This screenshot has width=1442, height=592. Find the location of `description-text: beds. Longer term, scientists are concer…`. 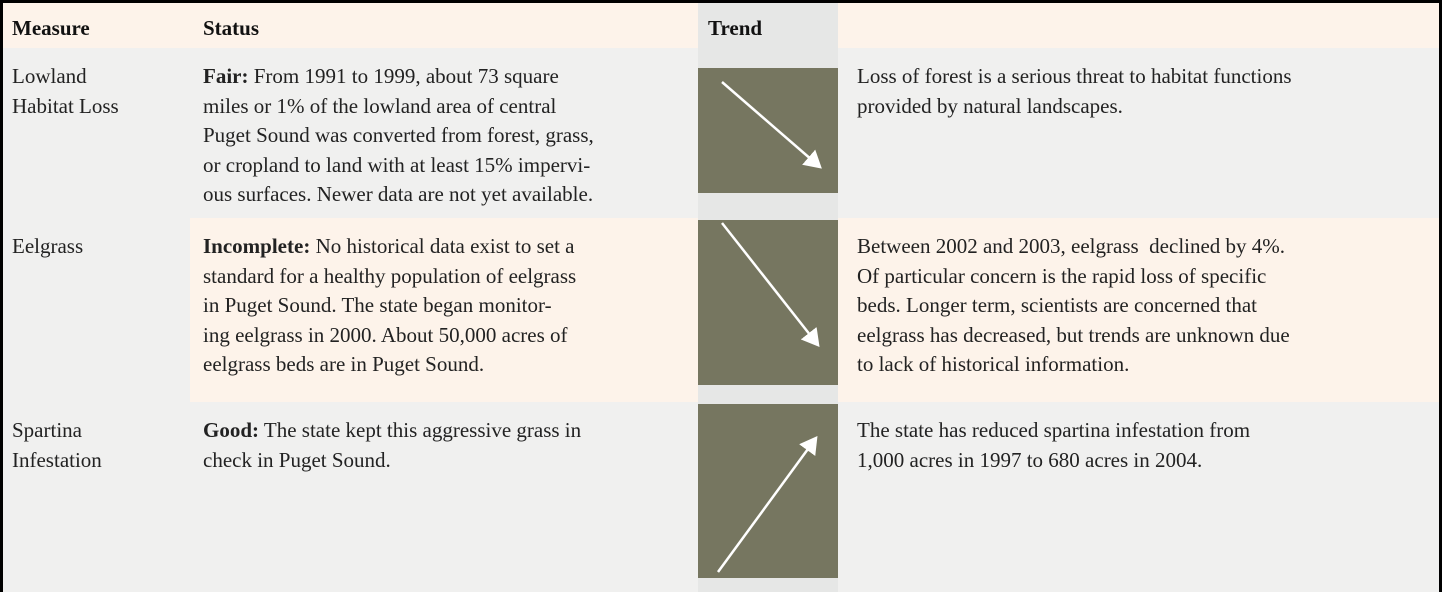

description-text: beds. Longer term, scientists are concer… is located at coordinates (1057, 305).